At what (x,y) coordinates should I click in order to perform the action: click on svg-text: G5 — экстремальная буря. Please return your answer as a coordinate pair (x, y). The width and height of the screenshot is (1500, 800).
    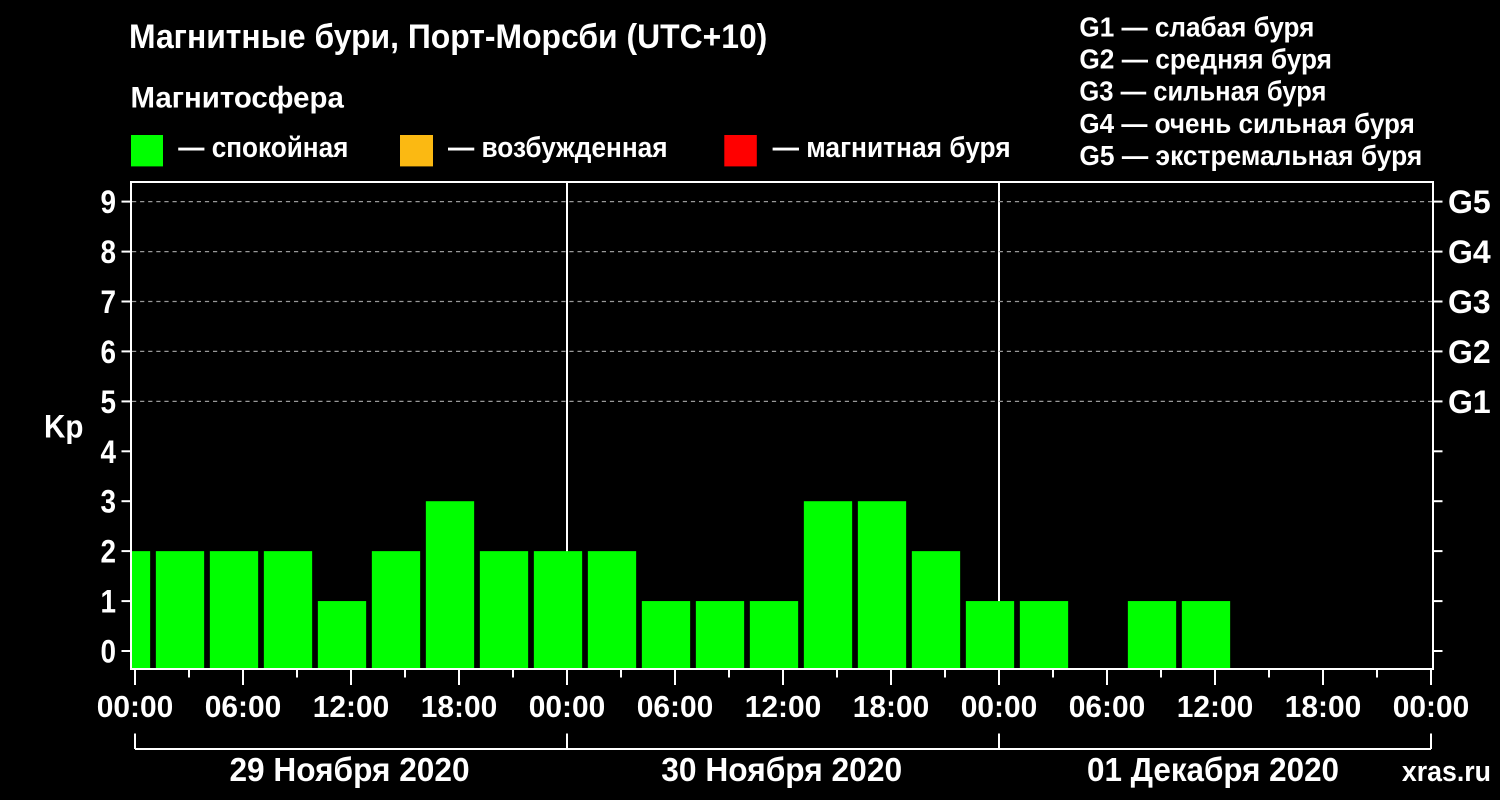
    Looking at the image, I should click on (1250, 155).